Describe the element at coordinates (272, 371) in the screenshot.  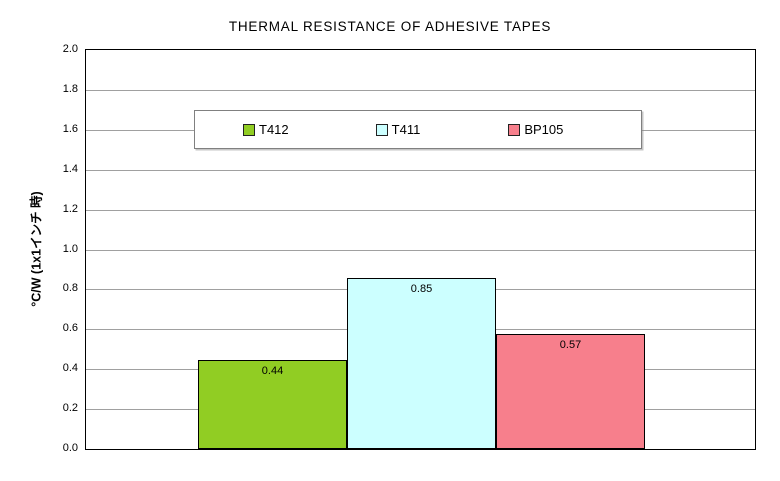
I see `bar-value-label: 0.44` at that location.